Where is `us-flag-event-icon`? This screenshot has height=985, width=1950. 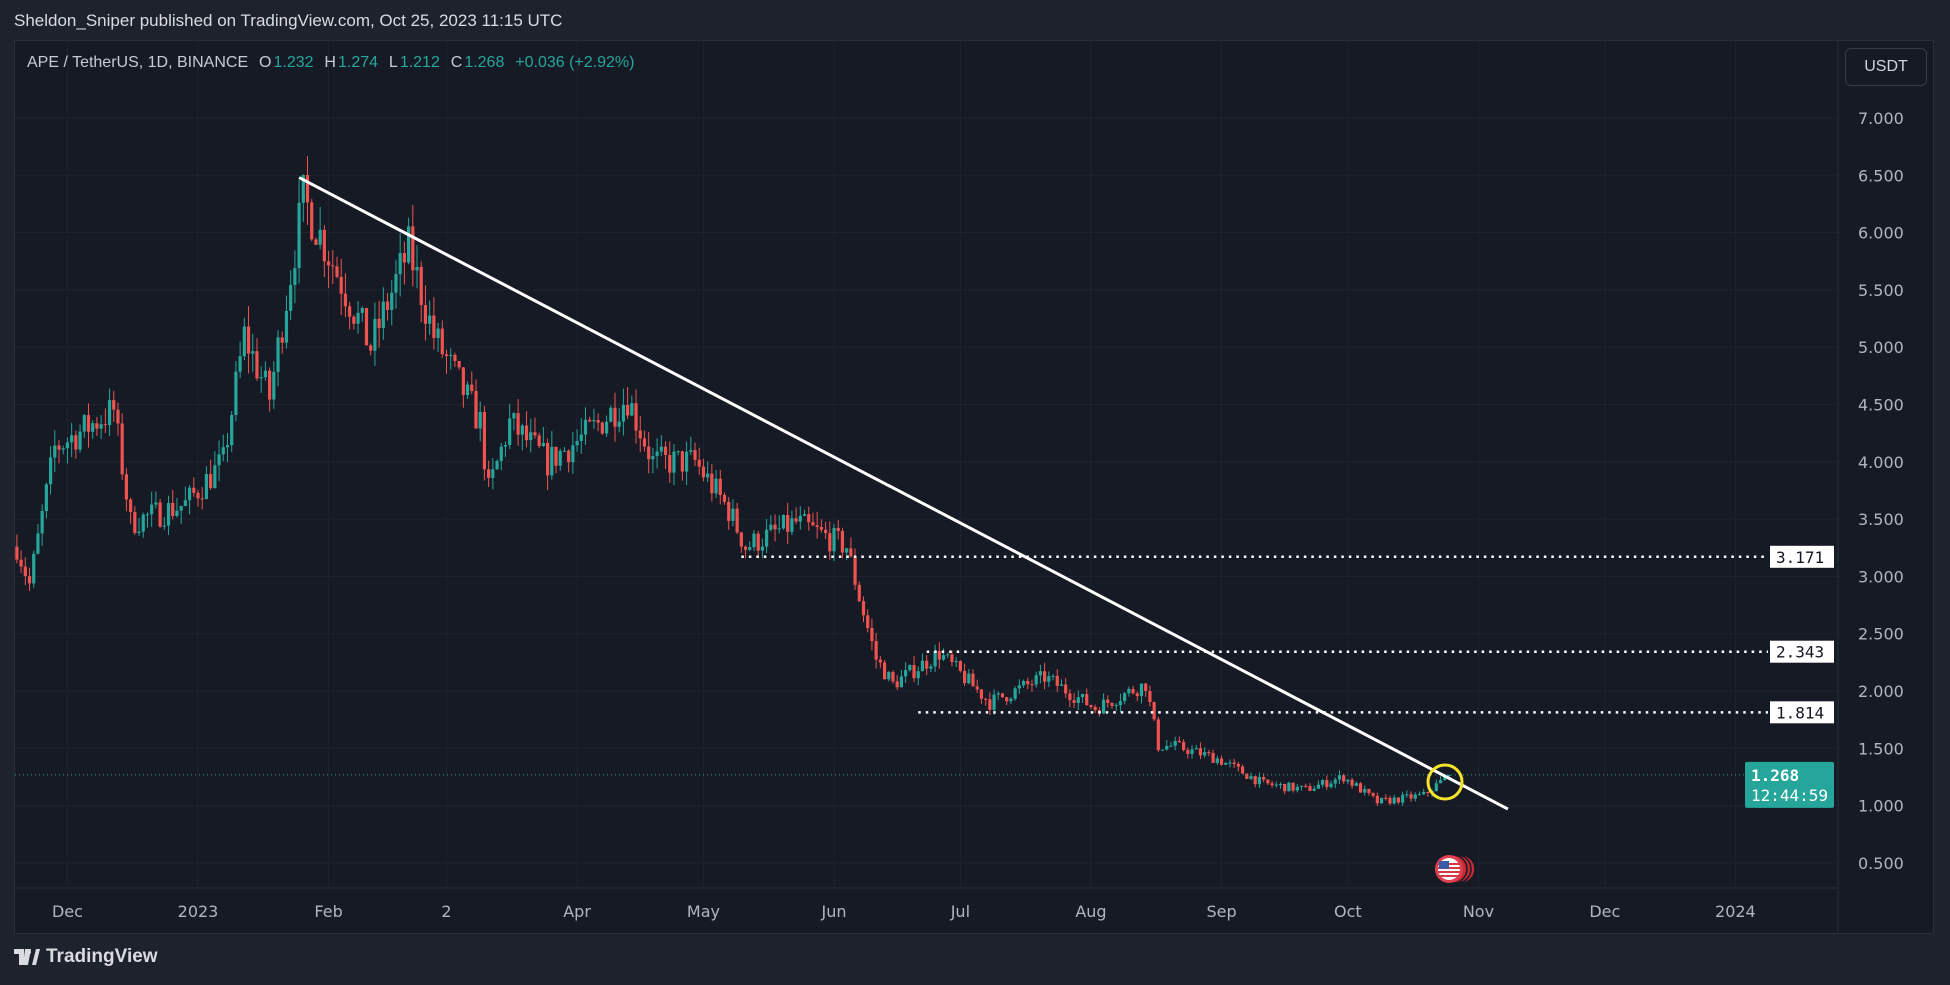 us-flag-event-icon is located at coordinates (1455, 869).